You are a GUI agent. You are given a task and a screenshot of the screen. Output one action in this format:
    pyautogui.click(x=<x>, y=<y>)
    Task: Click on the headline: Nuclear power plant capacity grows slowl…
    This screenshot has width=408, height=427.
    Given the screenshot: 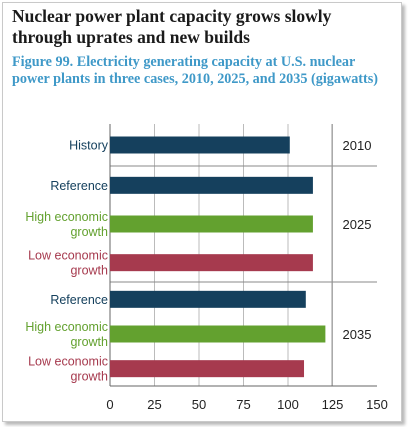 What is the action you would take?
    pyautogui.click(x=172, y=26)
    